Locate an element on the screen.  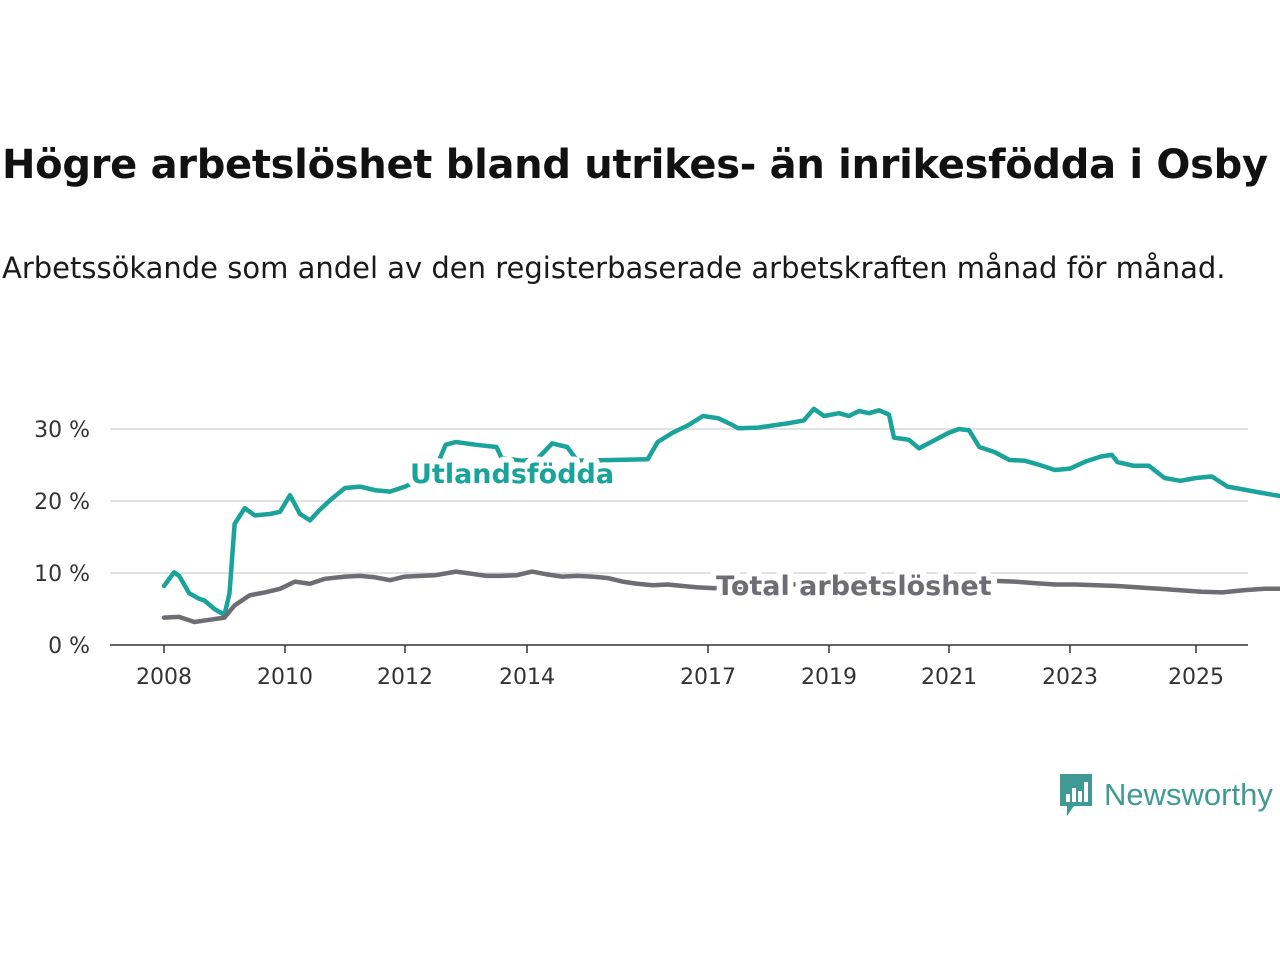
x-tick-label: 2023 is located at coordinates (1070, 677).